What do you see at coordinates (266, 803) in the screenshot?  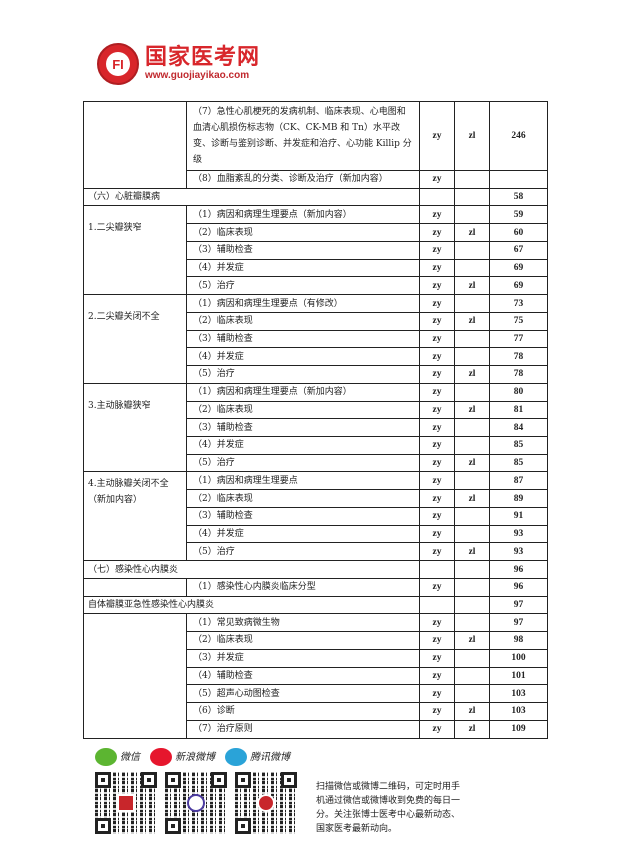 I see `tencent-weibo-qr-code` at bounding box center [266, 803].